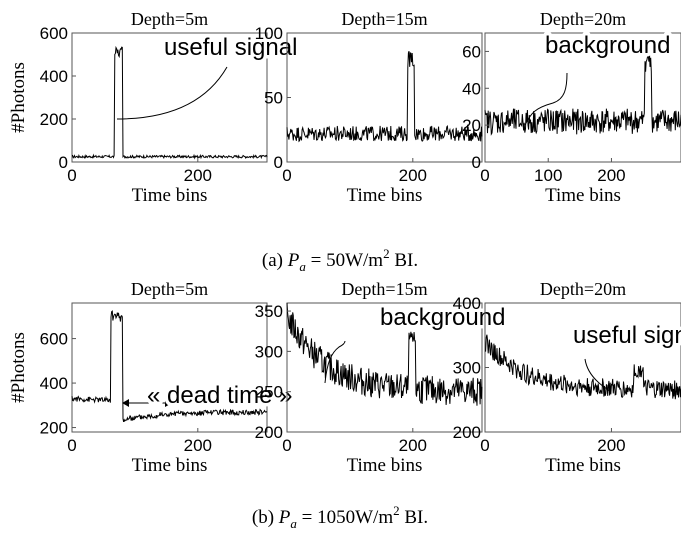 This screenshot has height=534, width=681. Describe the element at coordinates (384, 19) in the screenshot. I see `panel-title-a2: Depth=15m` at that location.